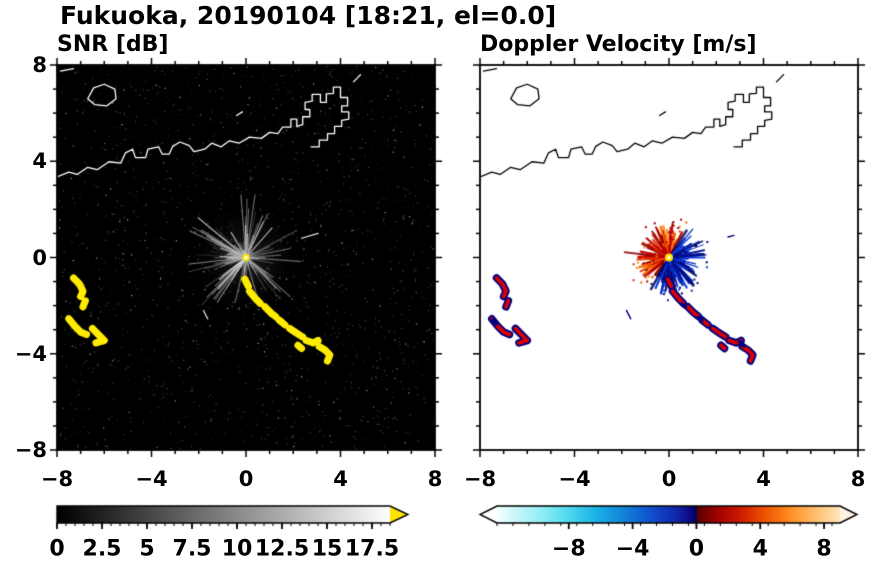 This screenshot has height=570, width=870. What do you see at coordinates (282, 549) in the screenshot?
I see `colorbar-tick-label-snr: 12.5` at bounding box center [282, 549].